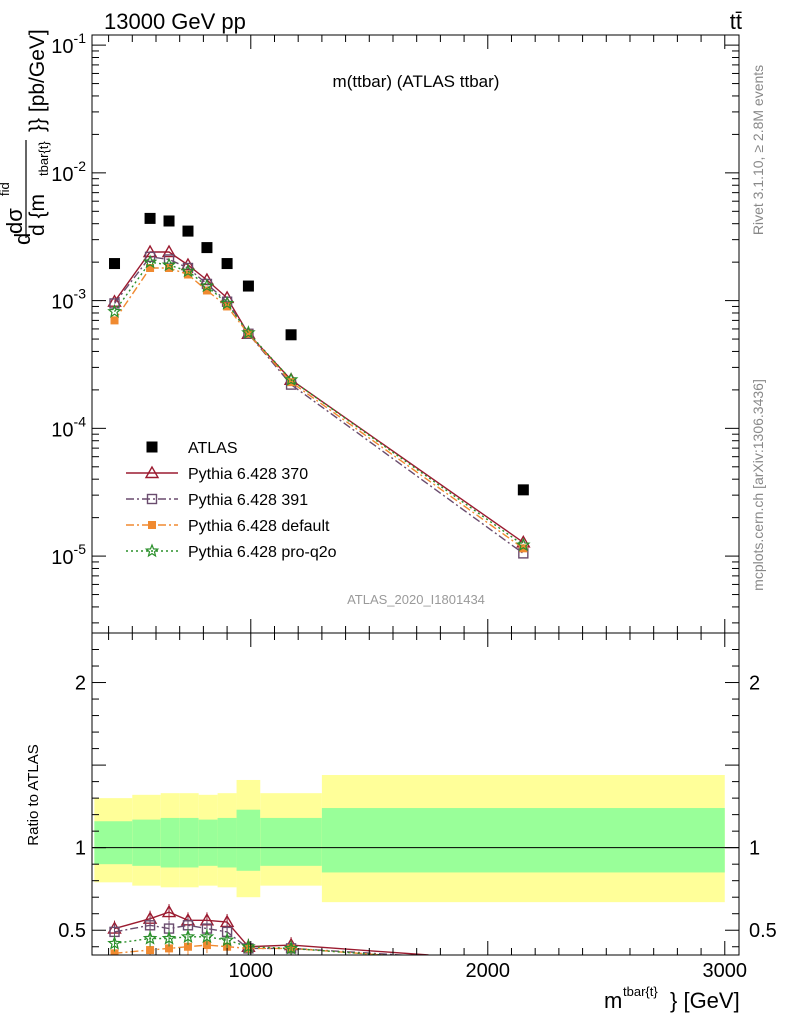 The image size is (786, 1024). What do you see at coordinates (763, 931) in the screenshot?
I see `ratio-y-tick-label-right: 0.5` at bounding box center [763, 931].